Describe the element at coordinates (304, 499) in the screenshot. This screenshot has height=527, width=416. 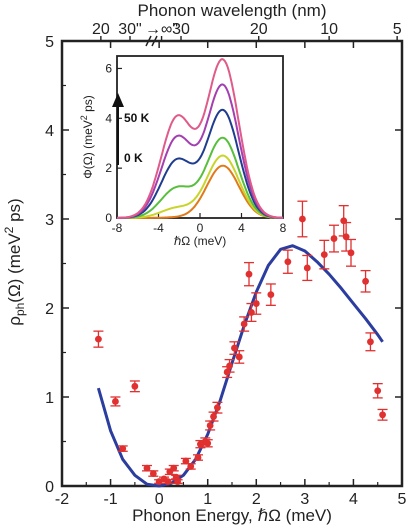
I see `x-tick-label: 3` at that location.